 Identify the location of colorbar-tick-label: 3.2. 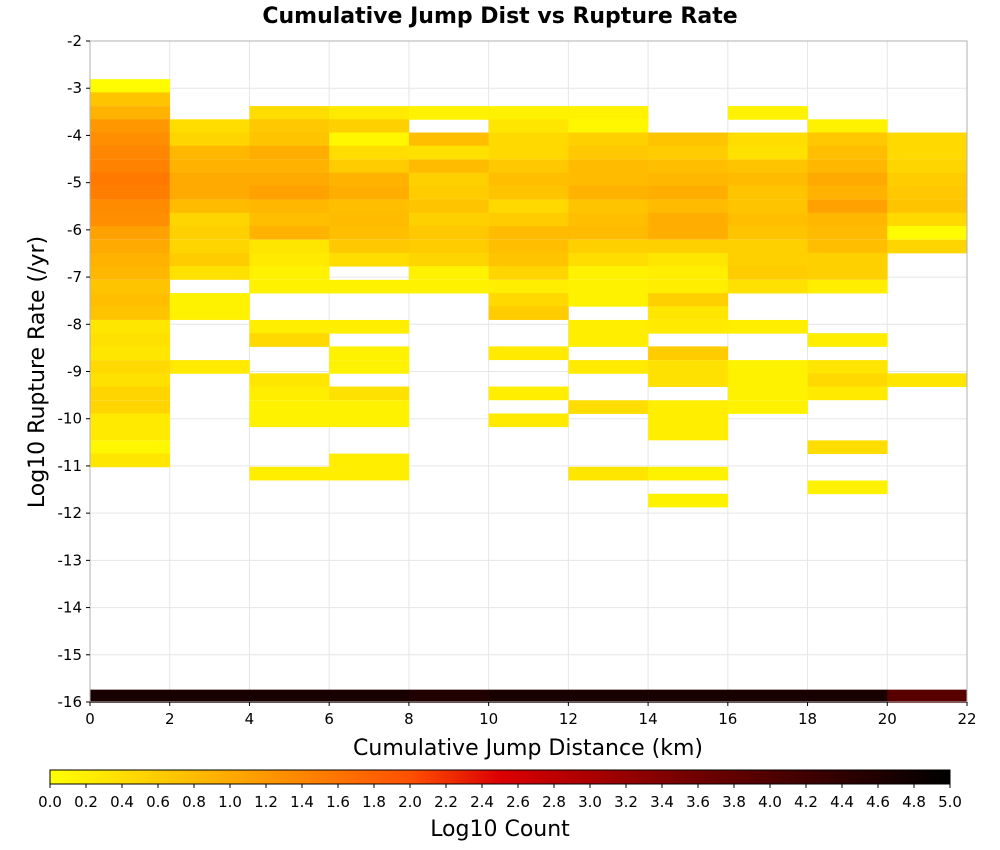
(626, 802).